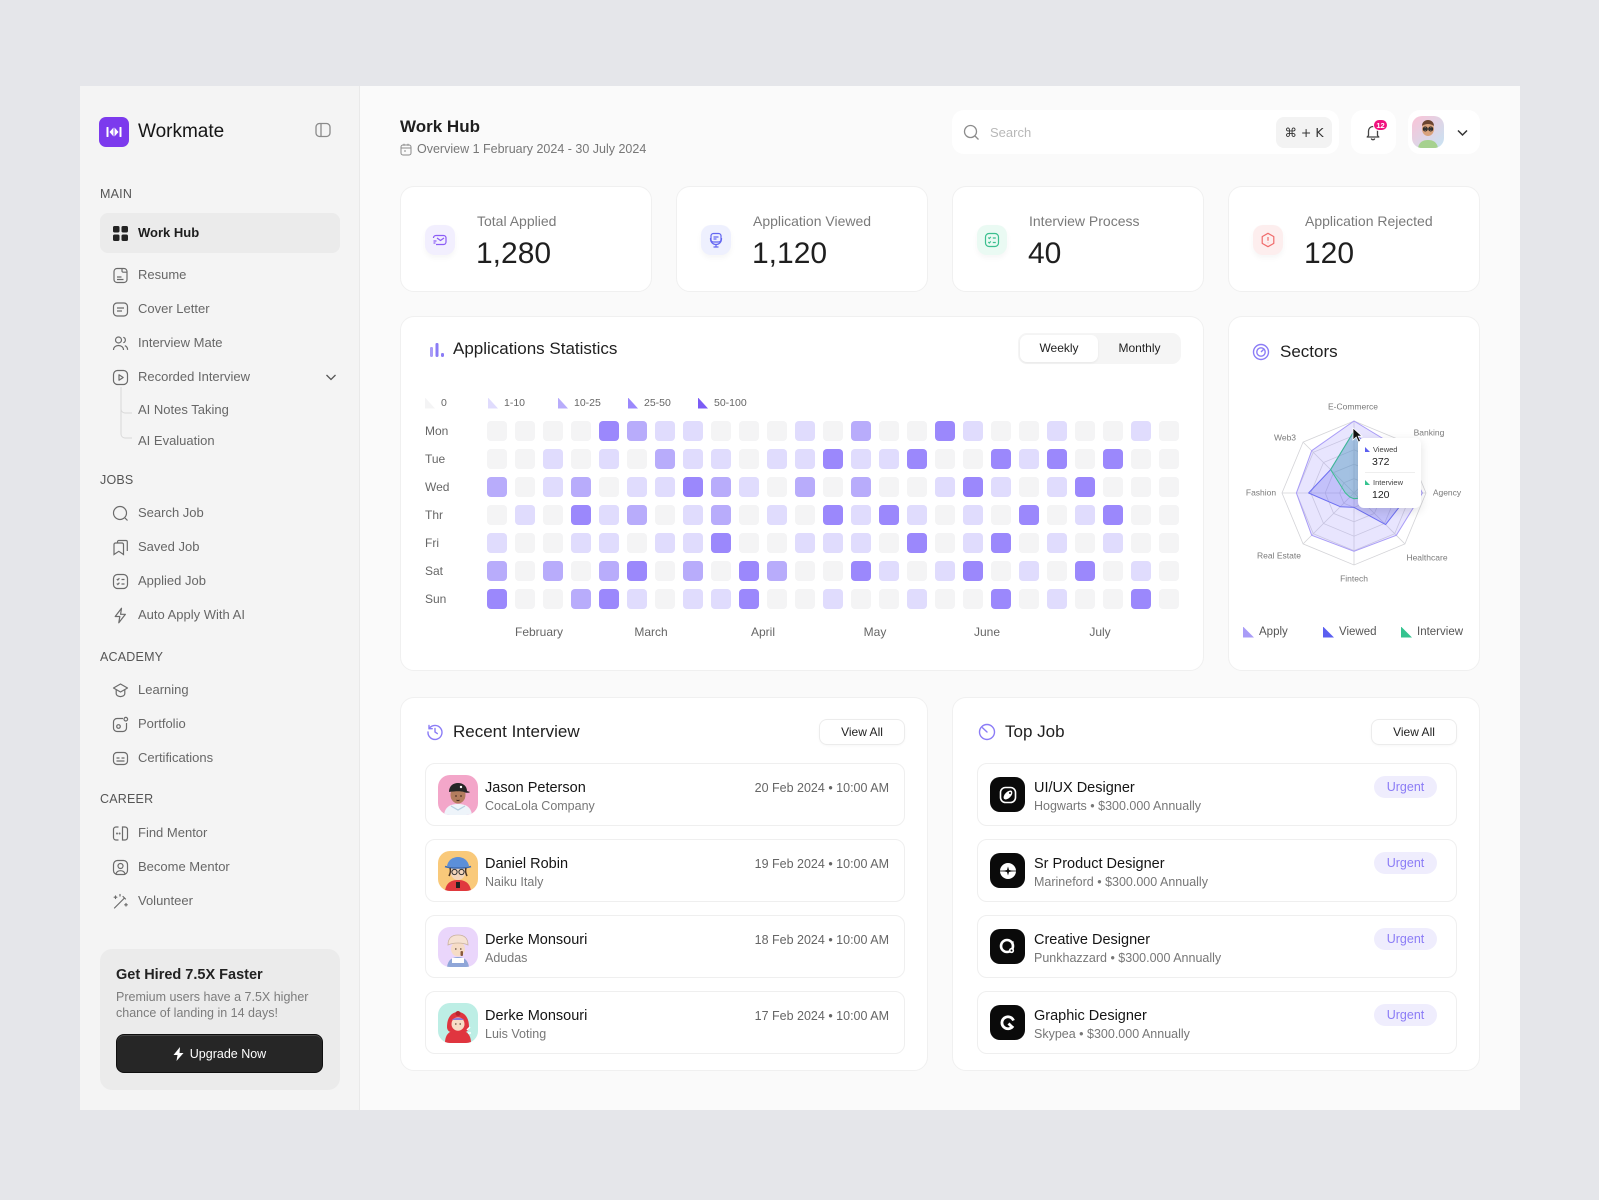 Image resolution: width=1599 pixels, height=1200 pixels. What do you see at coordinates (220, 615) in the screenshot?
I see `sidebar-item-auto-apply-with-ai: Auto Apply With AI` at bounding box center [220, 615].